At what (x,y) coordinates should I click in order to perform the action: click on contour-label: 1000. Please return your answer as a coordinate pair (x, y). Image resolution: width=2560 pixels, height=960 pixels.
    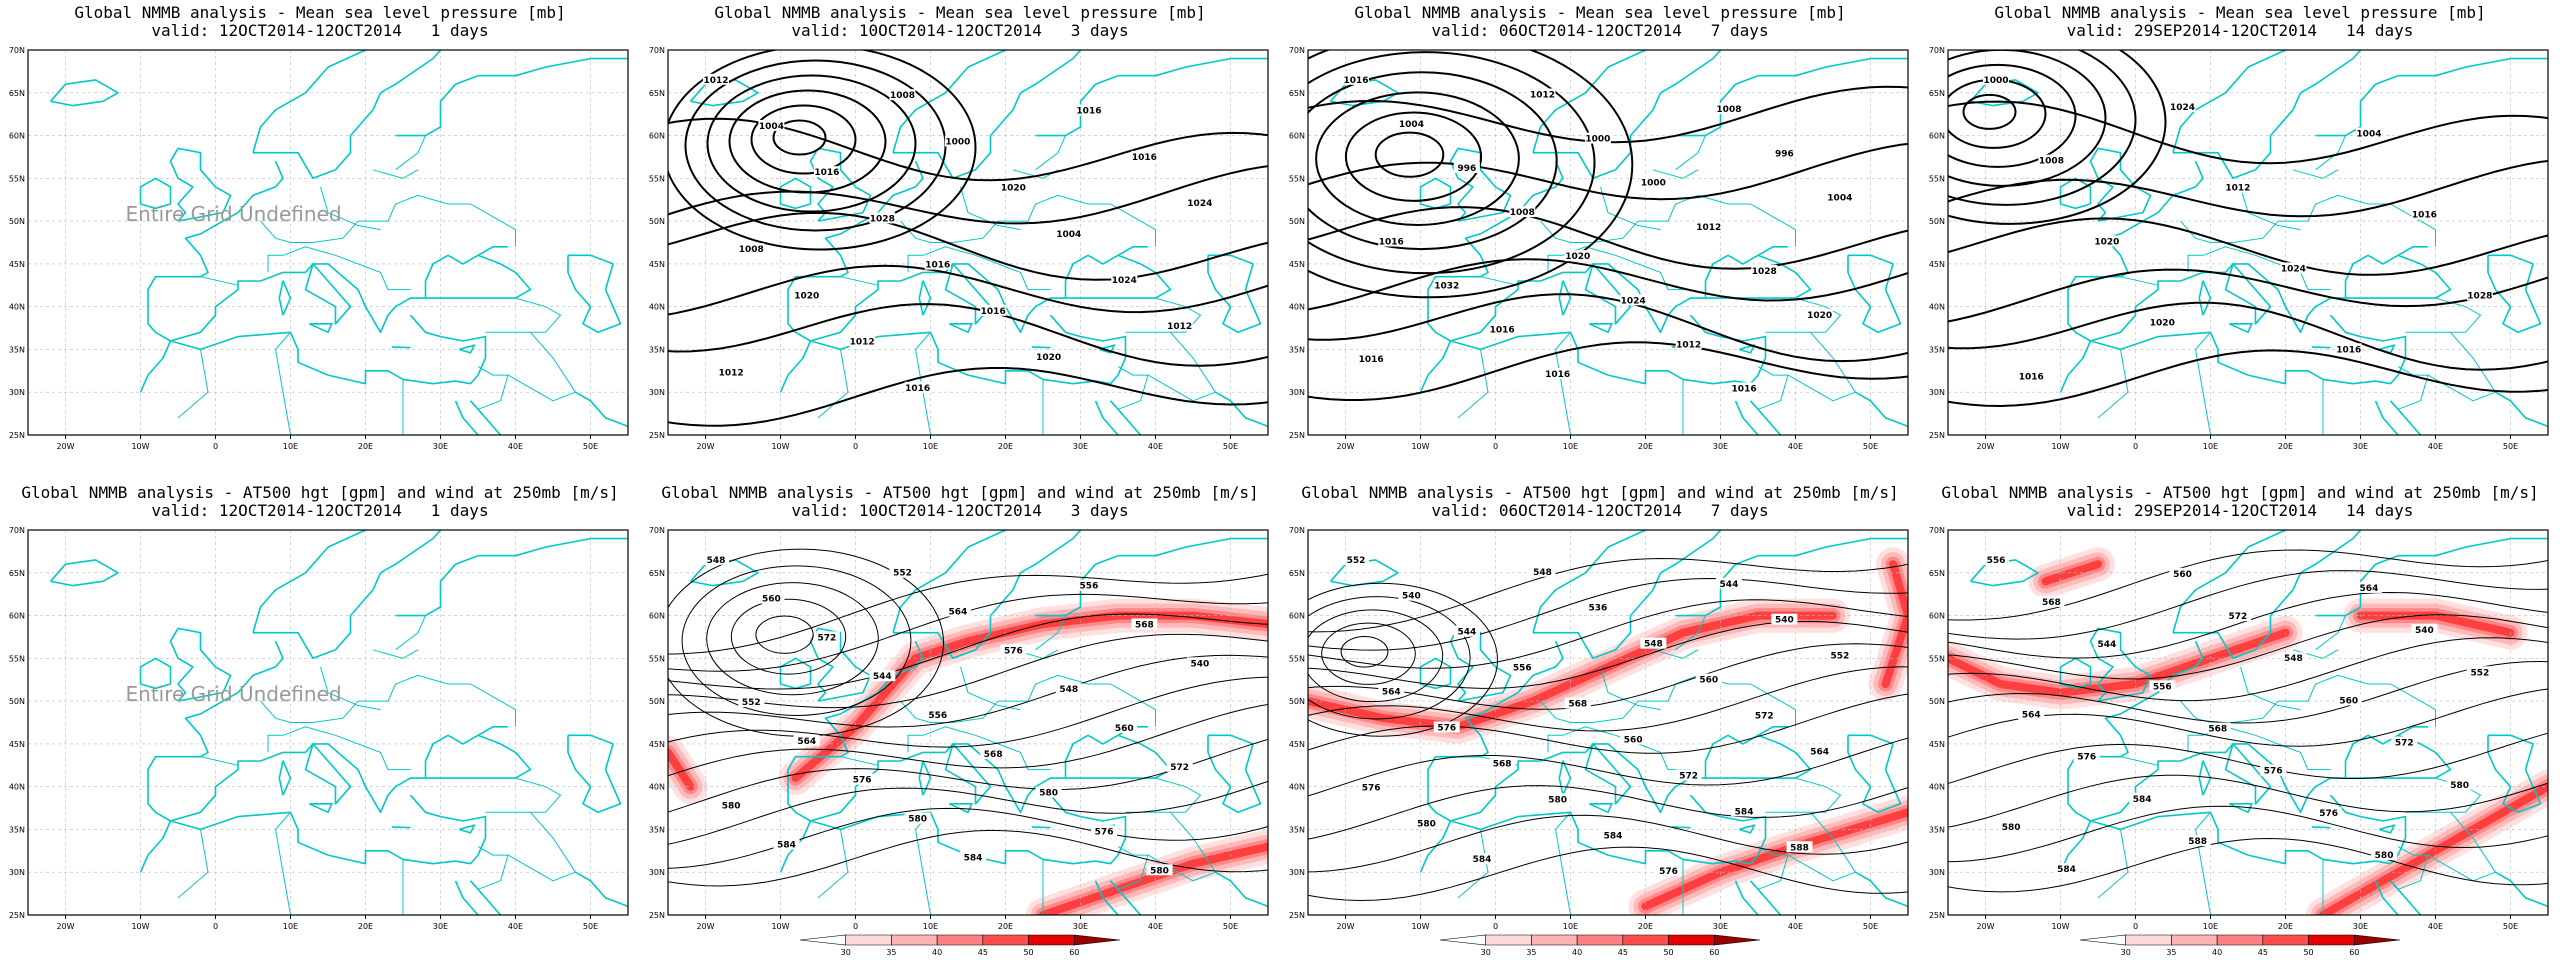
    Looking at the image, I should click on (1995, 81).